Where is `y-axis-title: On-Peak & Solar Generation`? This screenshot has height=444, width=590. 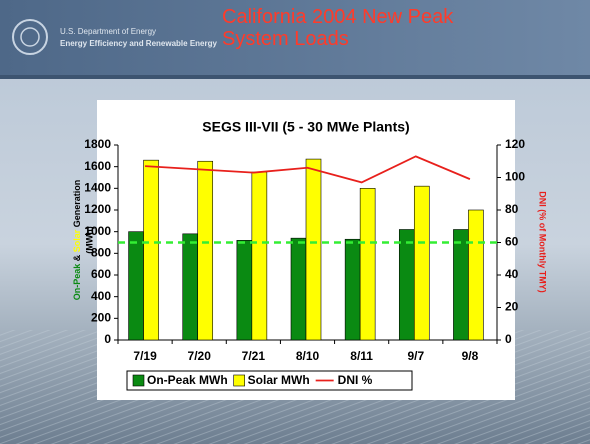
y-axis-title: On-Peak & Solar Generation is located at coordinates (77, 240).